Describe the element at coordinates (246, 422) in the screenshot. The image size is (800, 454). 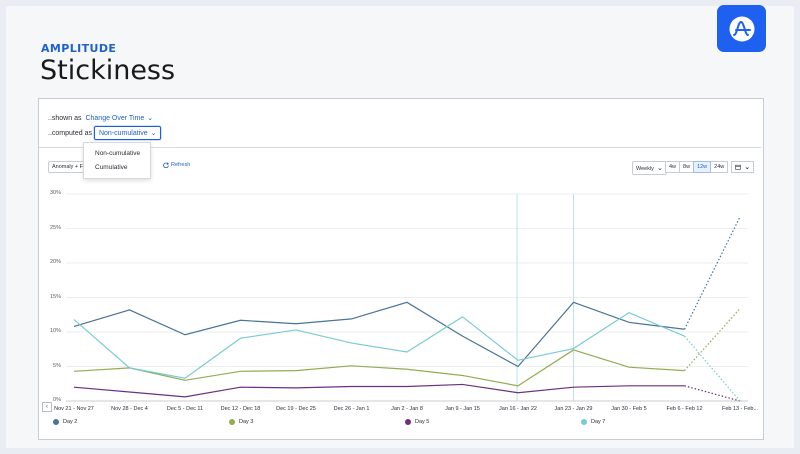
I see `legend-label: Day 3` at that location.